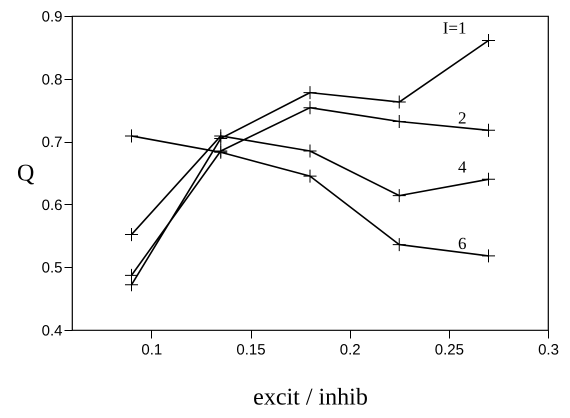 Image resolution: width=570 pixels, height=418 pixels. Describe the element at coordinates (454, 28) in the screenshot. I see `series-label: I=1` at that location.